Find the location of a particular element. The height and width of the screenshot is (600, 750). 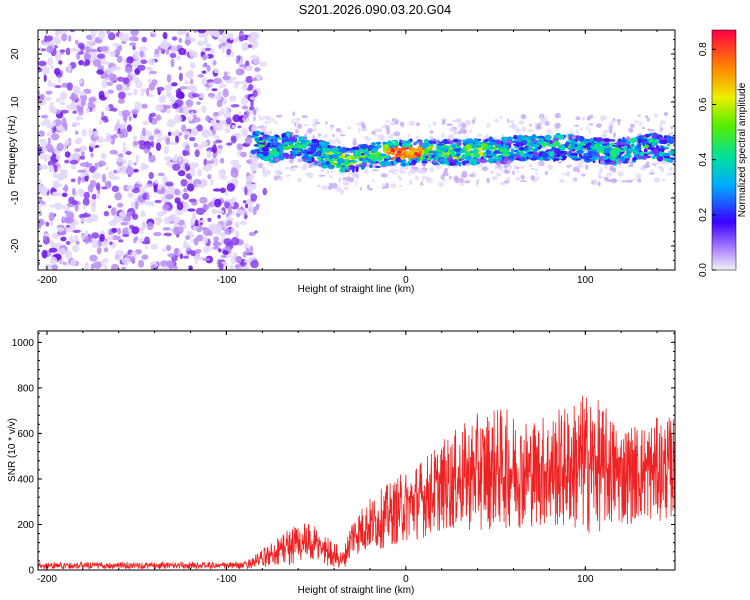

x-tick-label: 0 is located at coordinates (406, 280).